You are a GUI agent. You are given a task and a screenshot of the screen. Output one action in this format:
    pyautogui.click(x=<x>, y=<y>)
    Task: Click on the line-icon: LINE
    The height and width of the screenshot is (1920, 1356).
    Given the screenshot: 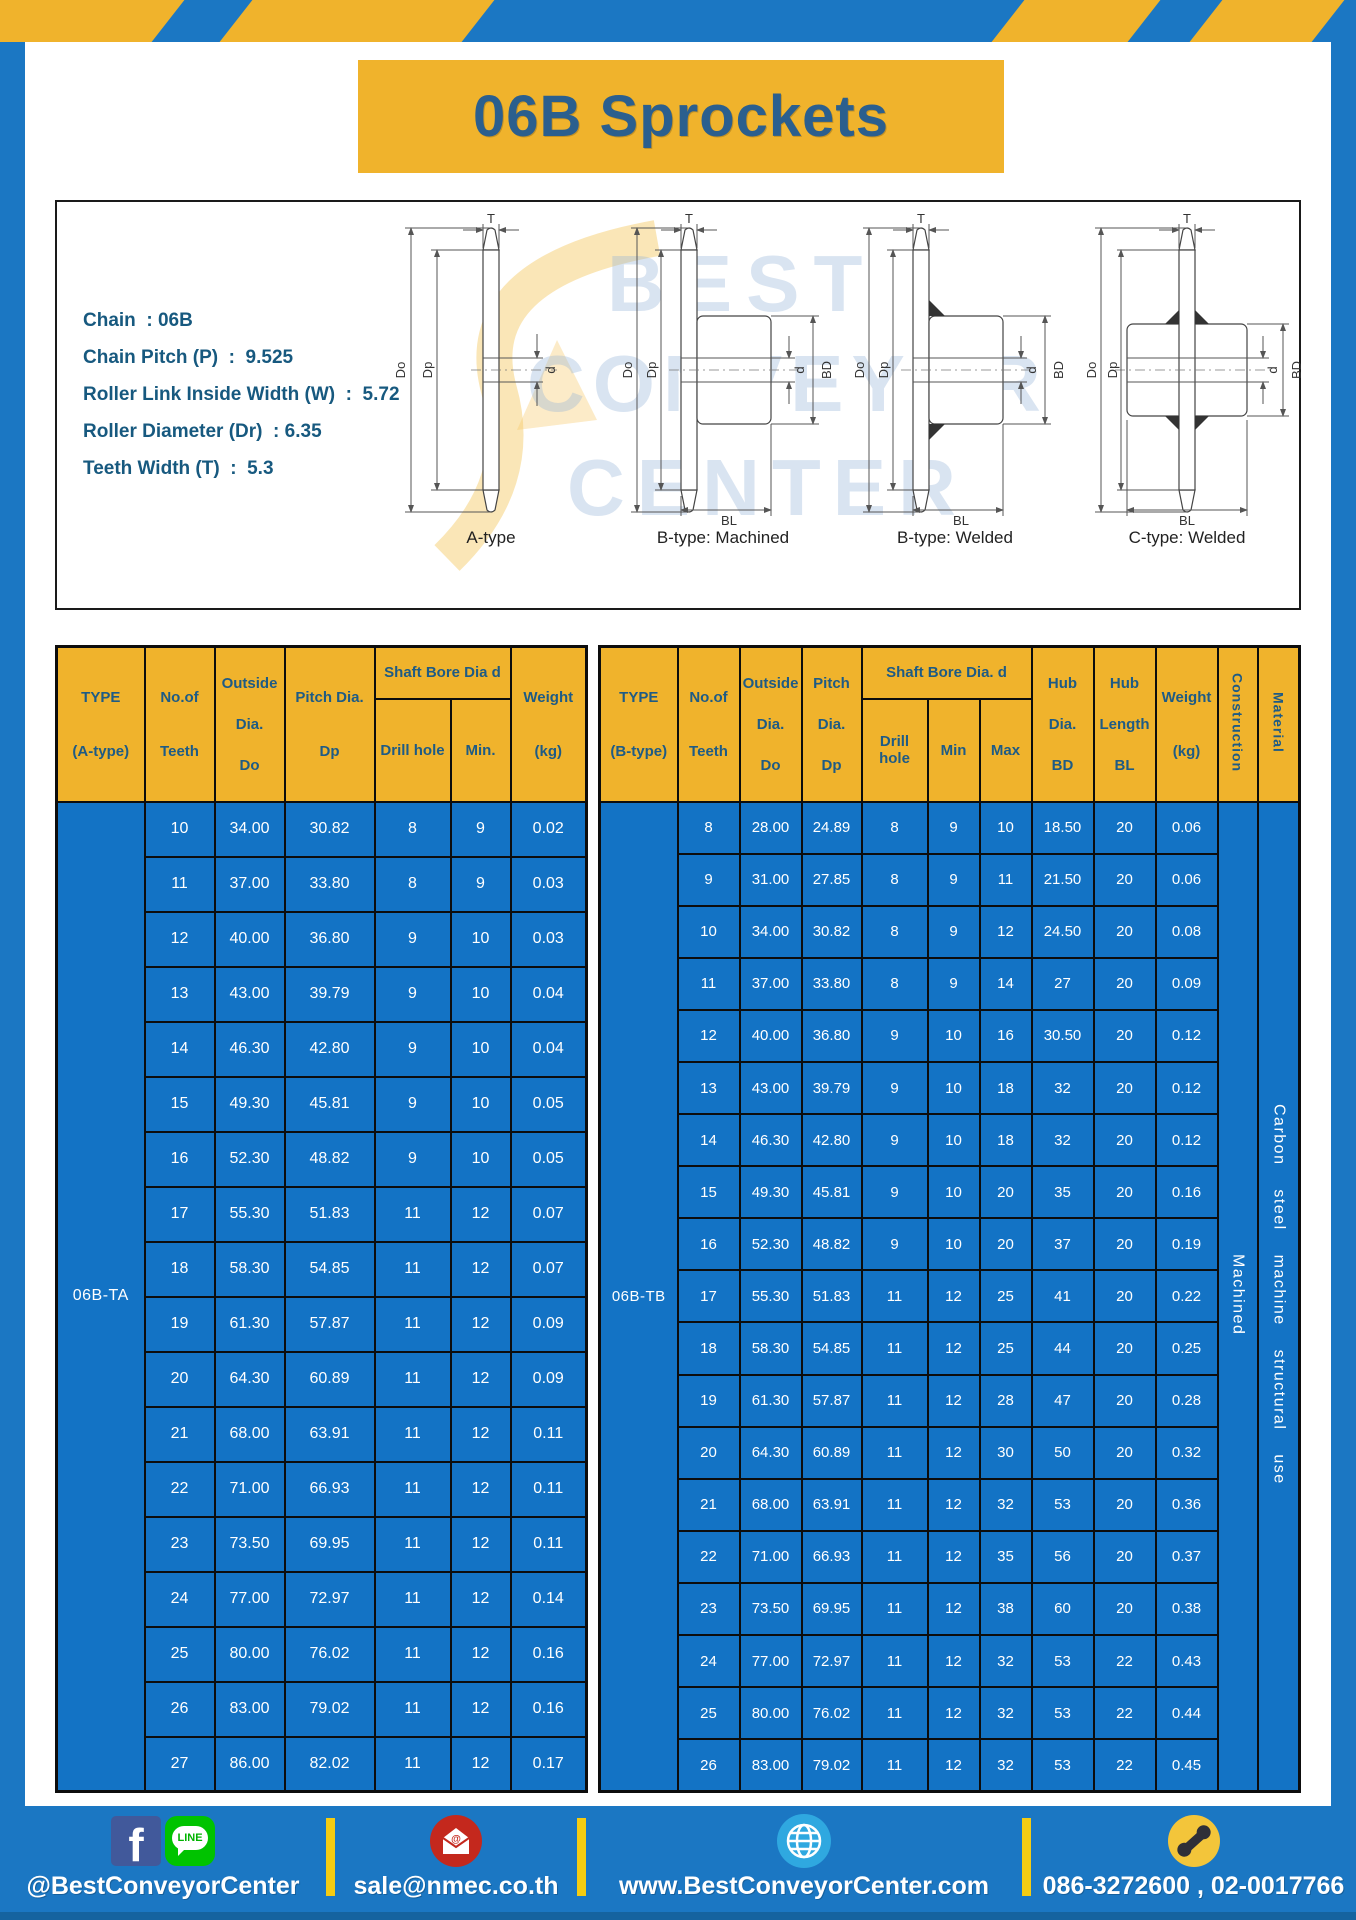 What is the action you would take?
    pyautogui.click(x=190, y=1841)
    